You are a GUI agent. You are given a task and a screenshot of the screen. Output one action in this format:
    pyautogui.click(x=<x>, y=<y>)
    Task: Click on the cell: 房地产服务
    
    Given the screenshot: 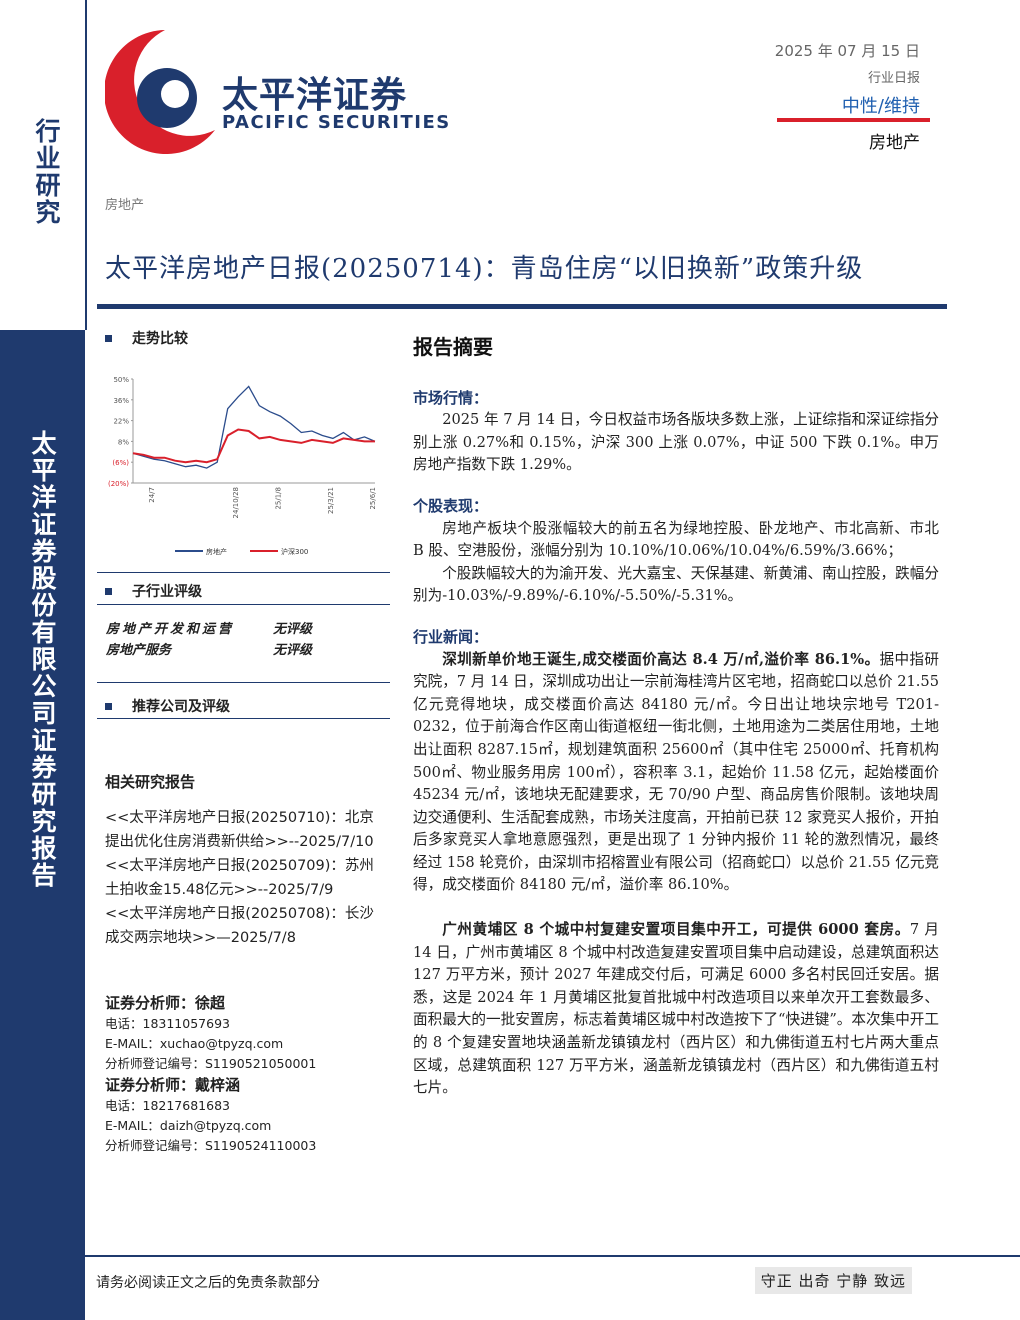 What is the action you would take?
    pyautogui.click(x=139, y=650)
    